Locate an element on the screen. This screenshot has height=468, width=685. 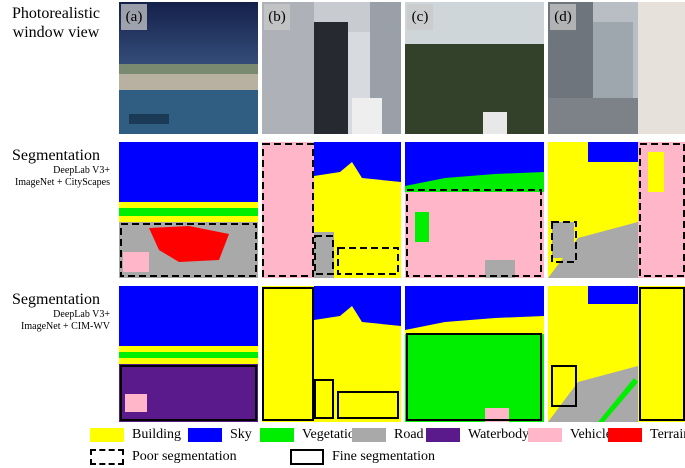
legend-item-fine-segmentation: Fine segmentation is located at coordinates (362, 457).